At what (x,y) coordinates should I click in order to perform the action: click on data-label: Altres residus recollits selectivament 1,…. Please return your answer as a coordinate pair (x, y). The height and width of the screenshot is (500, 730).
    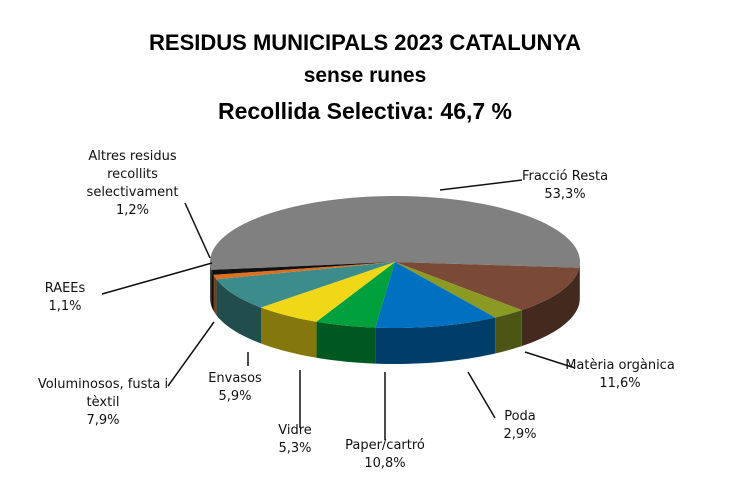
    Looking at the image, I should click on (132, 184).